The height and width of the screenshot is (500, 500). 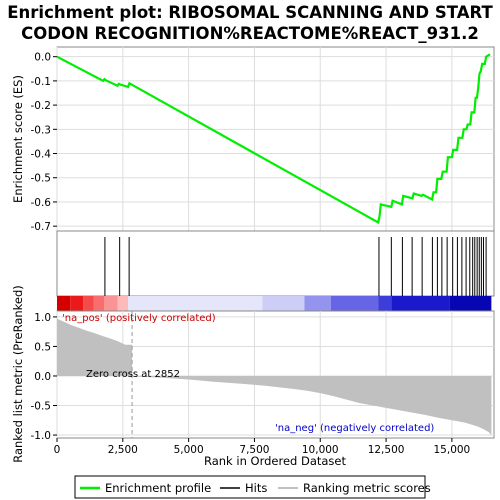 What do you see at coordinates (41, 82) in the screenshot?
I see `es-y-tick-label: -0.1` at bounding box center [41, 82].